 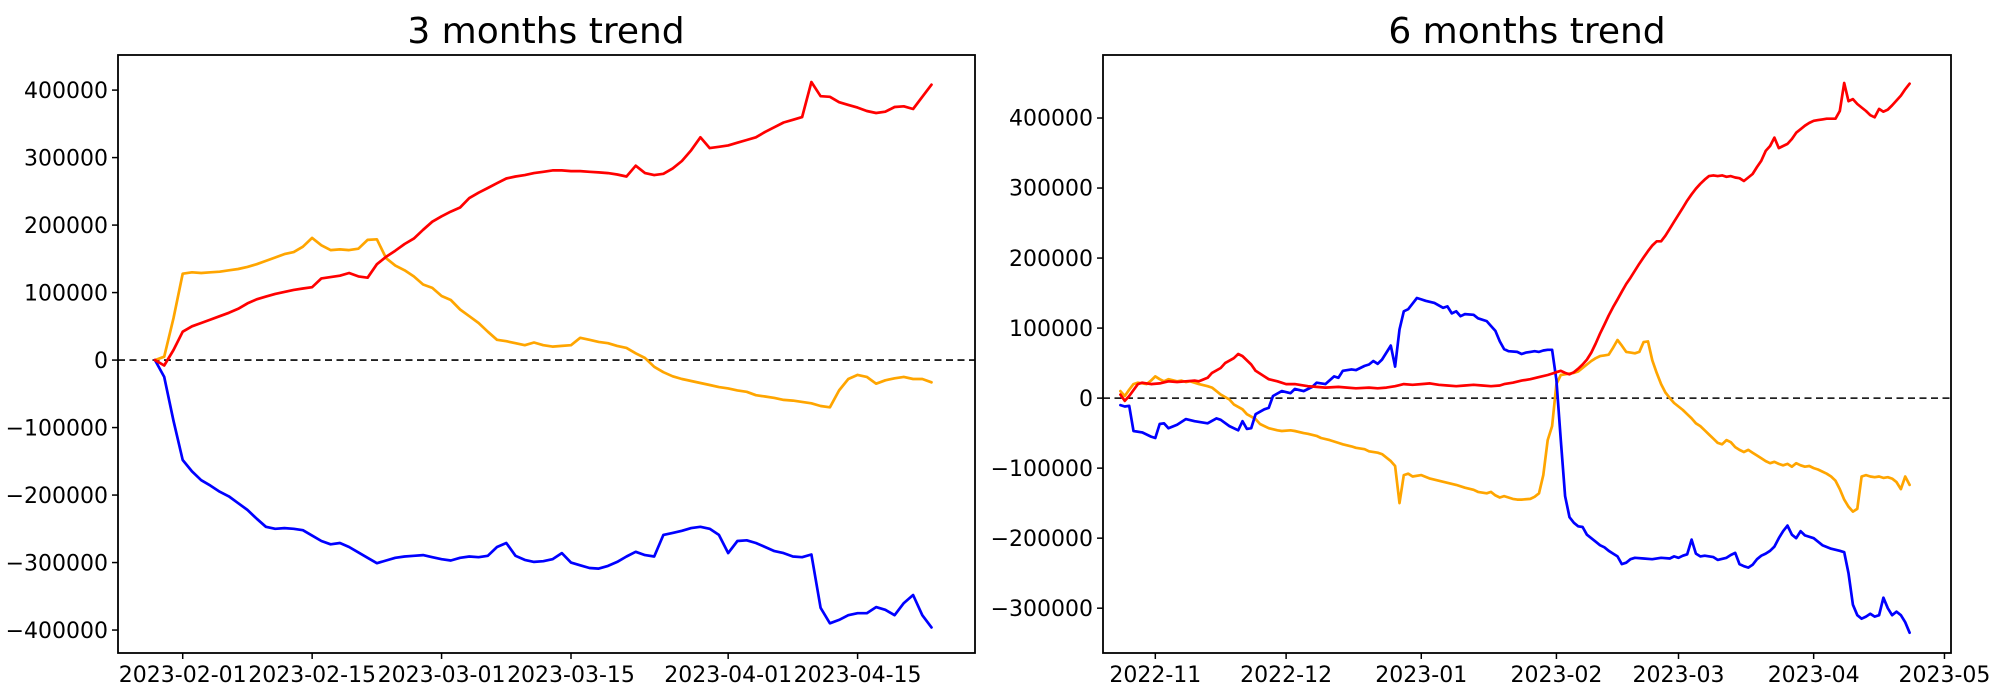 I want to click on x-tick-label: 2023-03-15, so click(x=571, y=675).